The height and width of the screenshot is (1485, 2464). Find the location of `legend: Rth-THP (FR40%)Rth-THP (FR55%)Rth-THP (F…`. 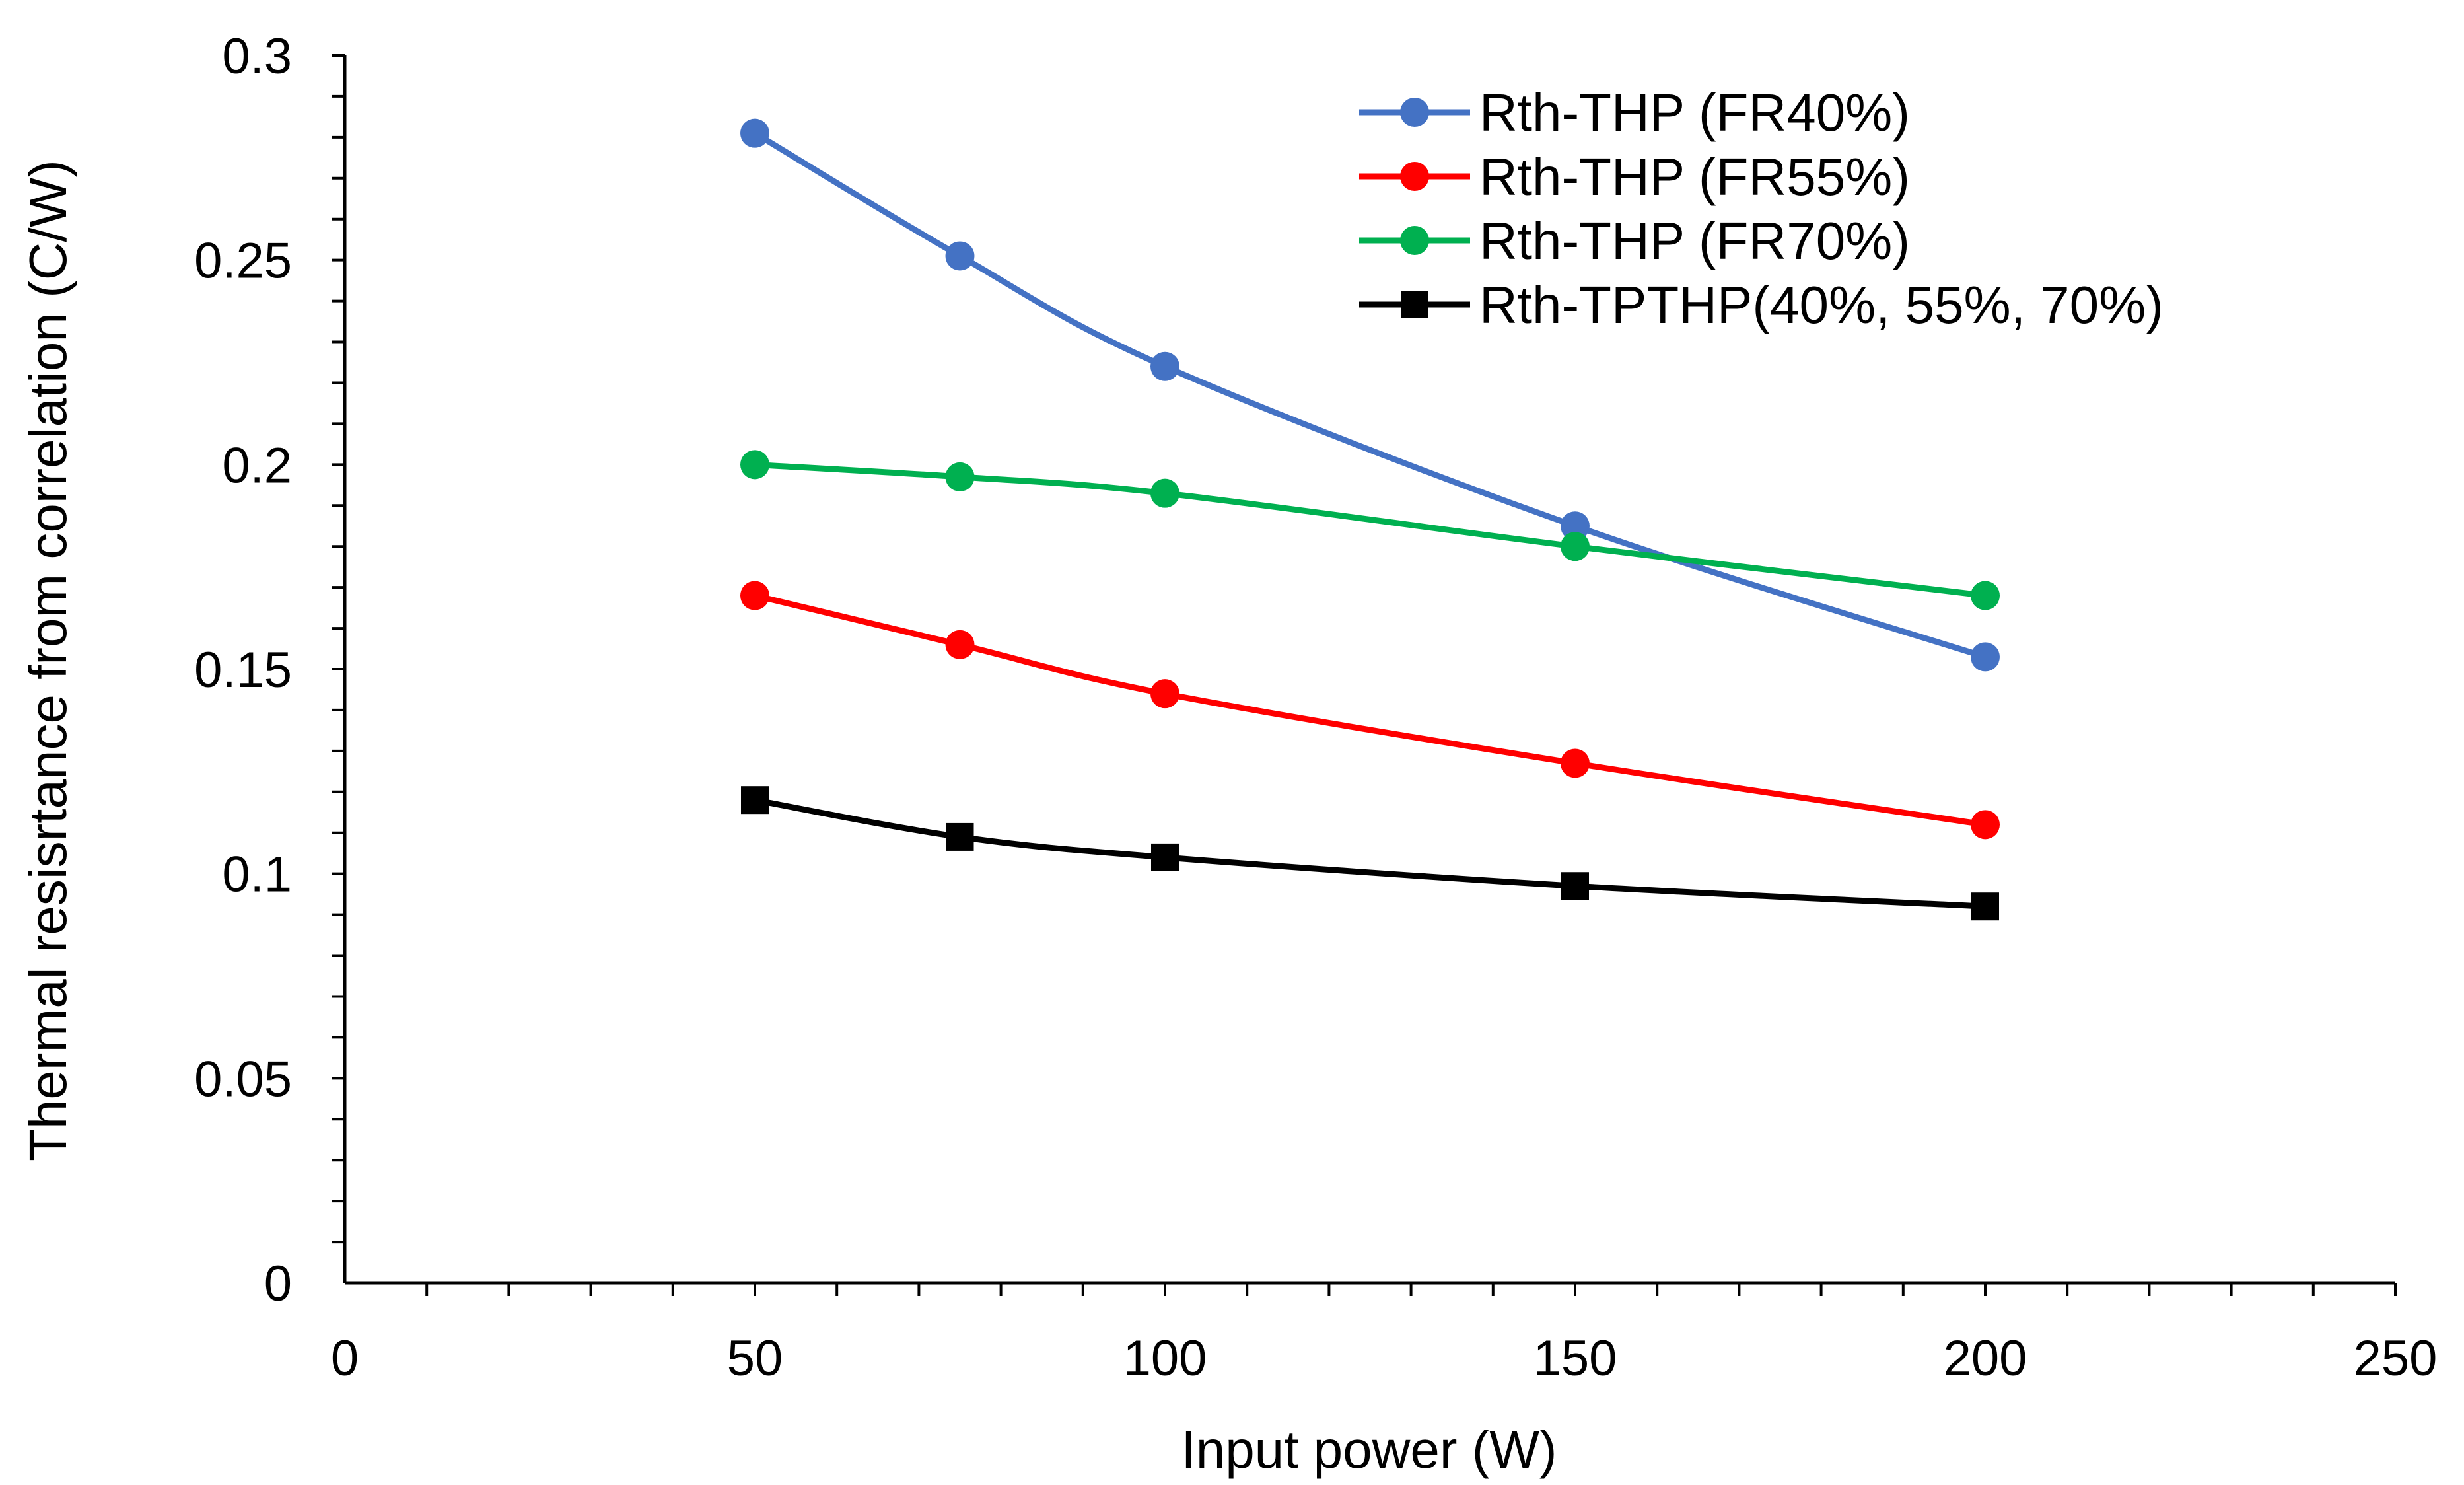

legend: Rth-THP (FR40%)Rth-THP (FR55%)Rth-THP (F… is located at coordinates (1761, 208).